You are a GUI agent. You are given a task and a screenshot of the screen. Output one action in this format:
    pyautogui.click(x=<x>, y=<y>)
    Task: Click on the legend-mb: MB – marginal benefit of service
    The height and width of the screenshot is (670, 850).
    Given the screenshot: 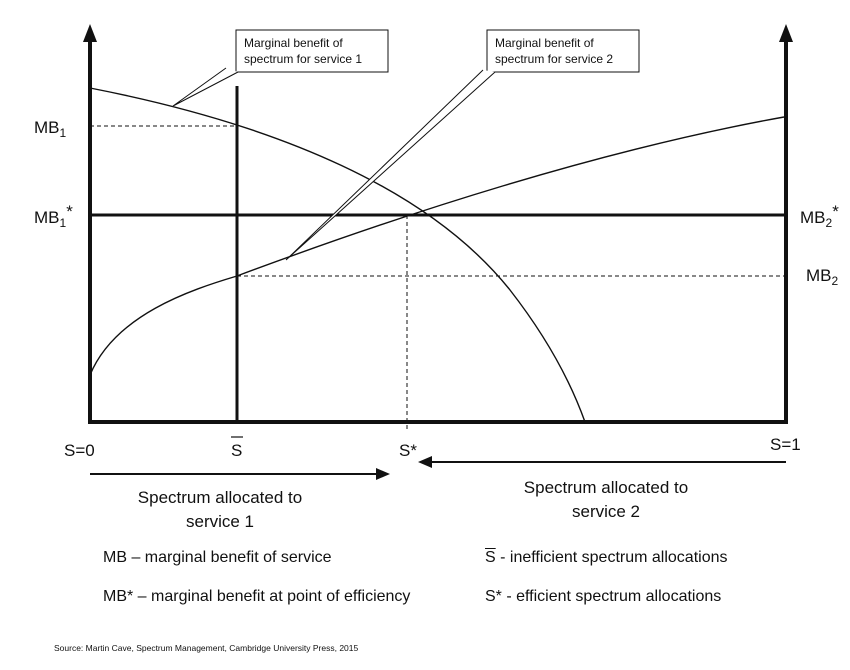 What is the action you would take?
    pyautogui.click(x=217, y=557)
    